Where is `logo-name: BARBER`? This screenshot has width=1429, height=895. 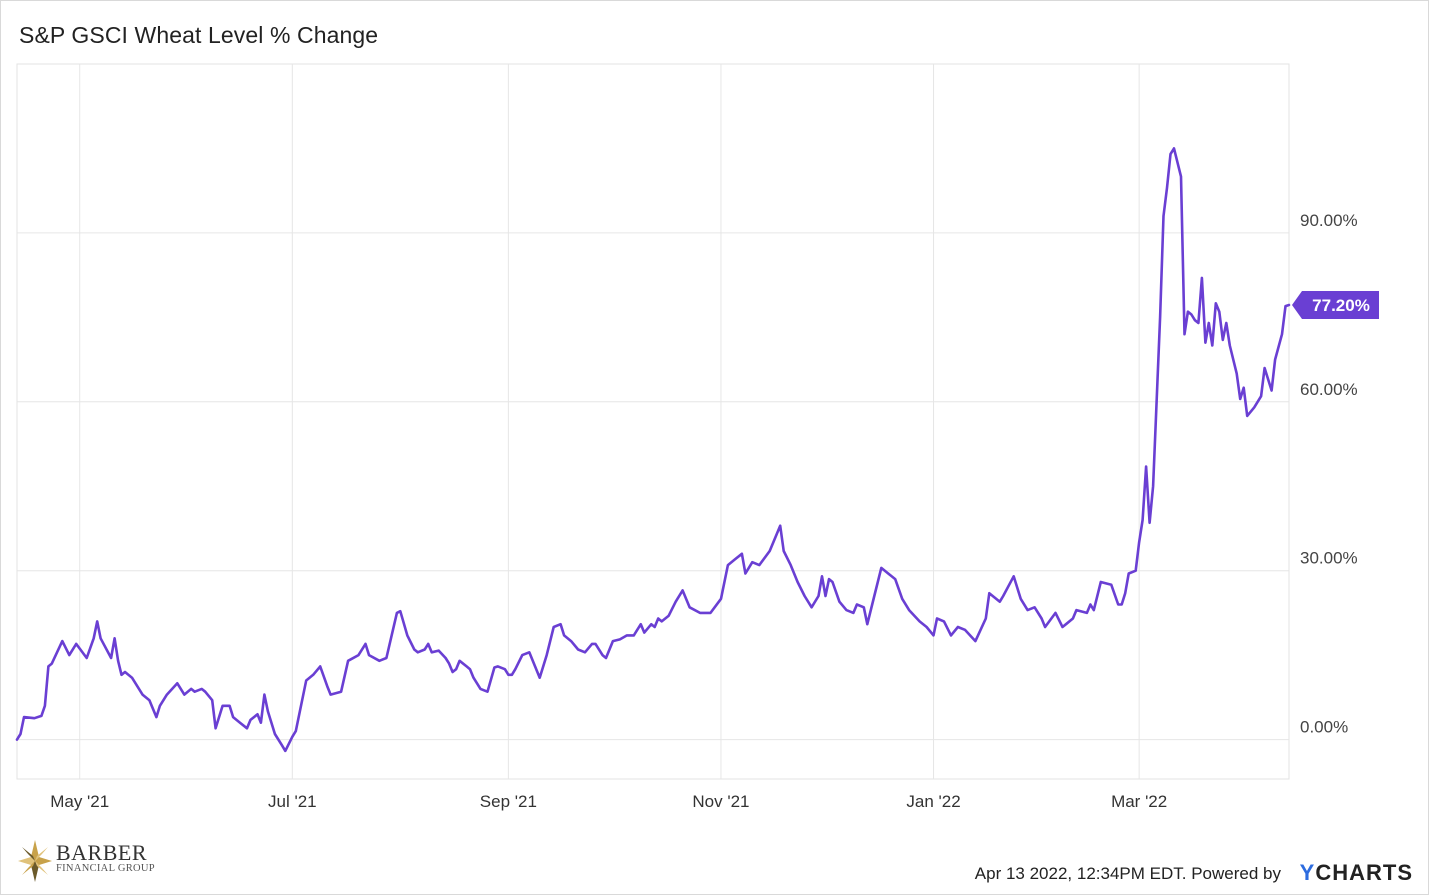 logo-name: BARBER is located at coordinates (102, 852).